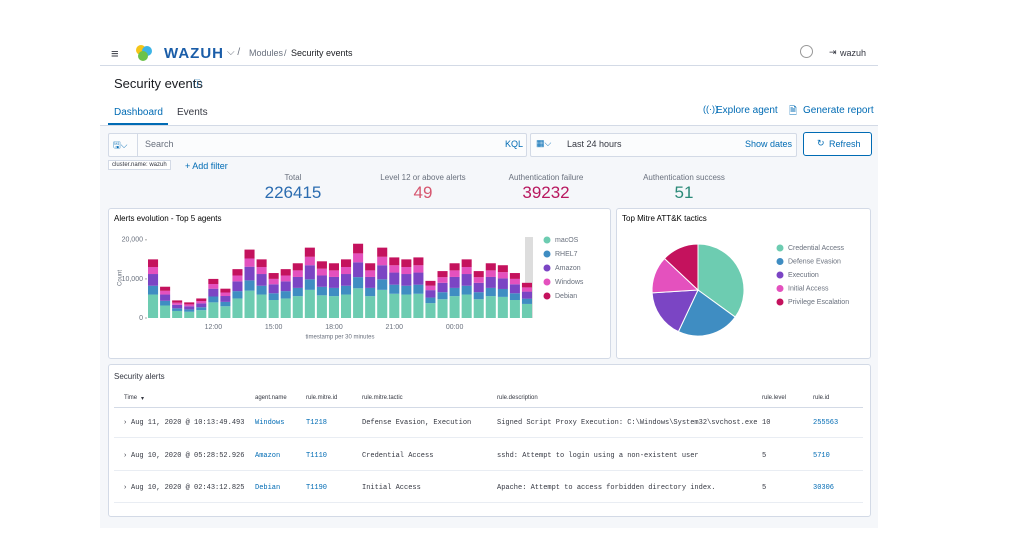 Image resolution: width=1024 pixels, height=555 pixels. What do you see at coordinates (133, 240) in the screenshot?
I see `y-tick-label: 20,000` at bounding box center [133, 240].